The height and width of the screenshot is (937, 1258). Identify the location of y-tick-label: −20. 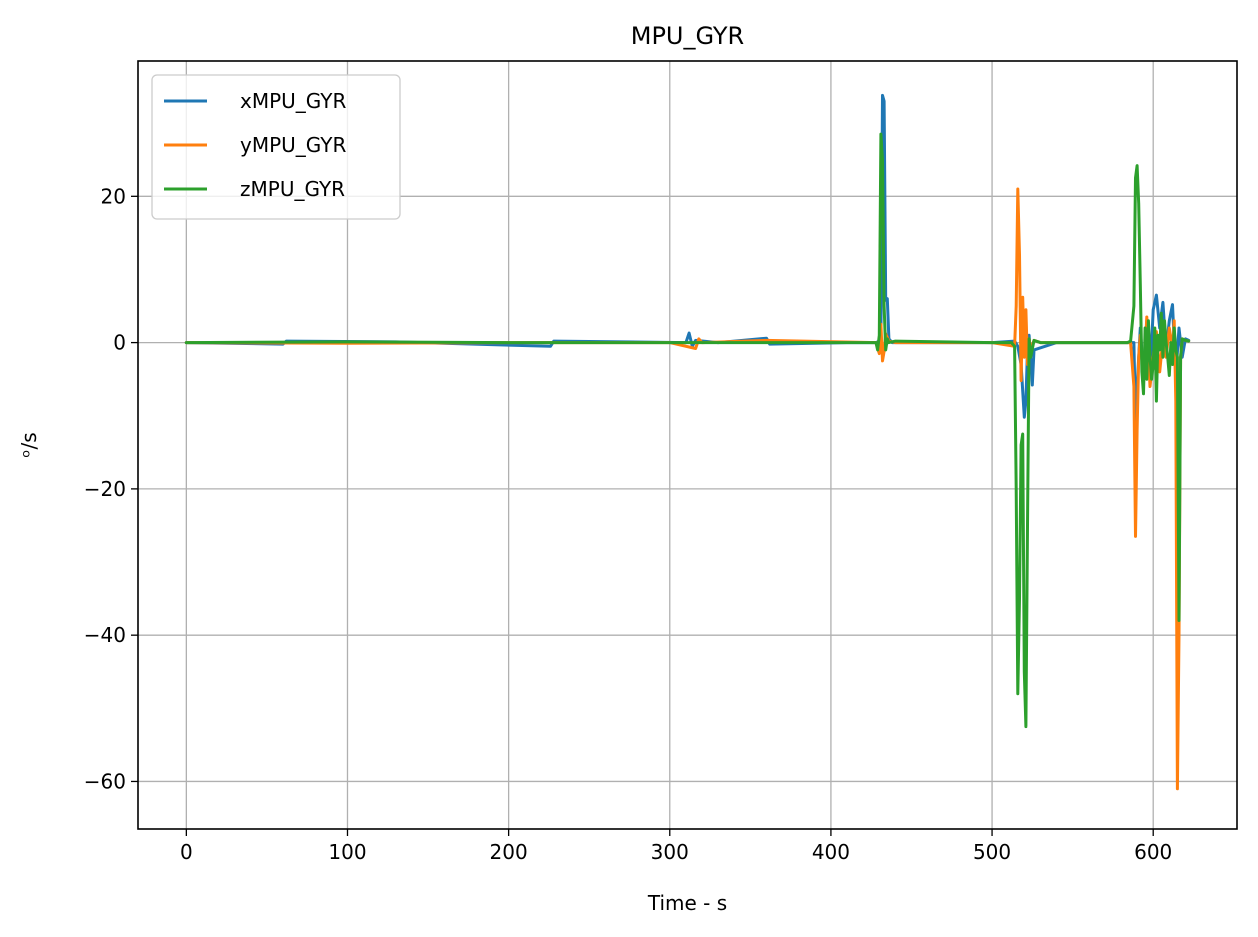
(105, 489).